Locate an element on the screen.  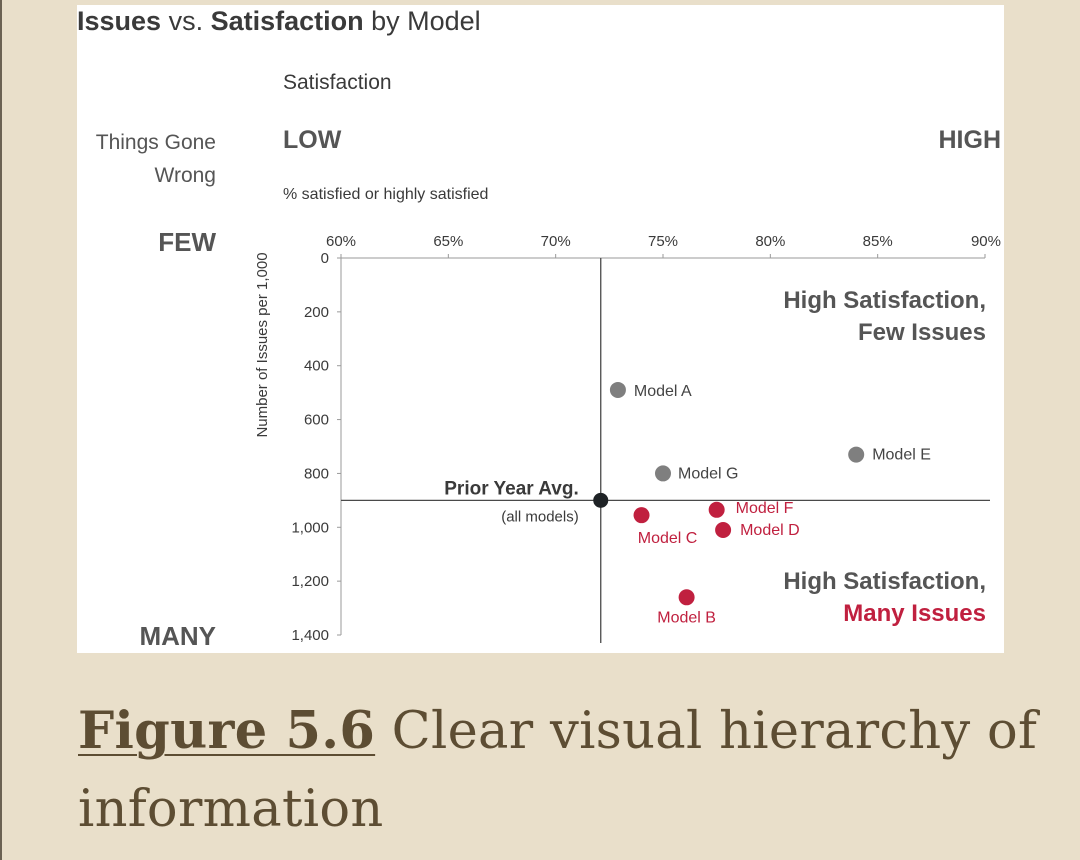
point-model-e is located at coordinates (856, 454).